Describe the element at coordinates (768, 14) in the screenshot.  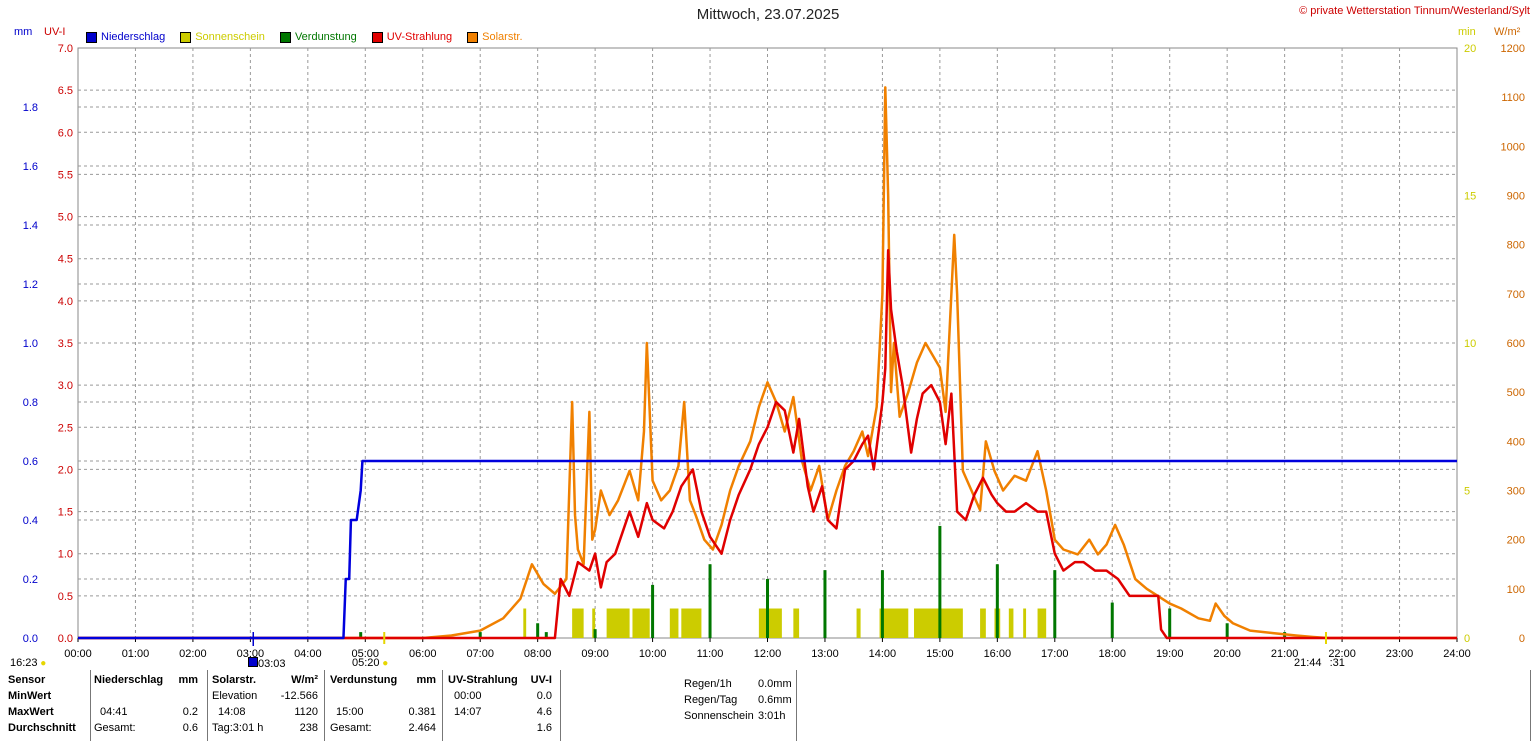
I see `chart-title: Mittwoch, 23.07.2025` at that location.